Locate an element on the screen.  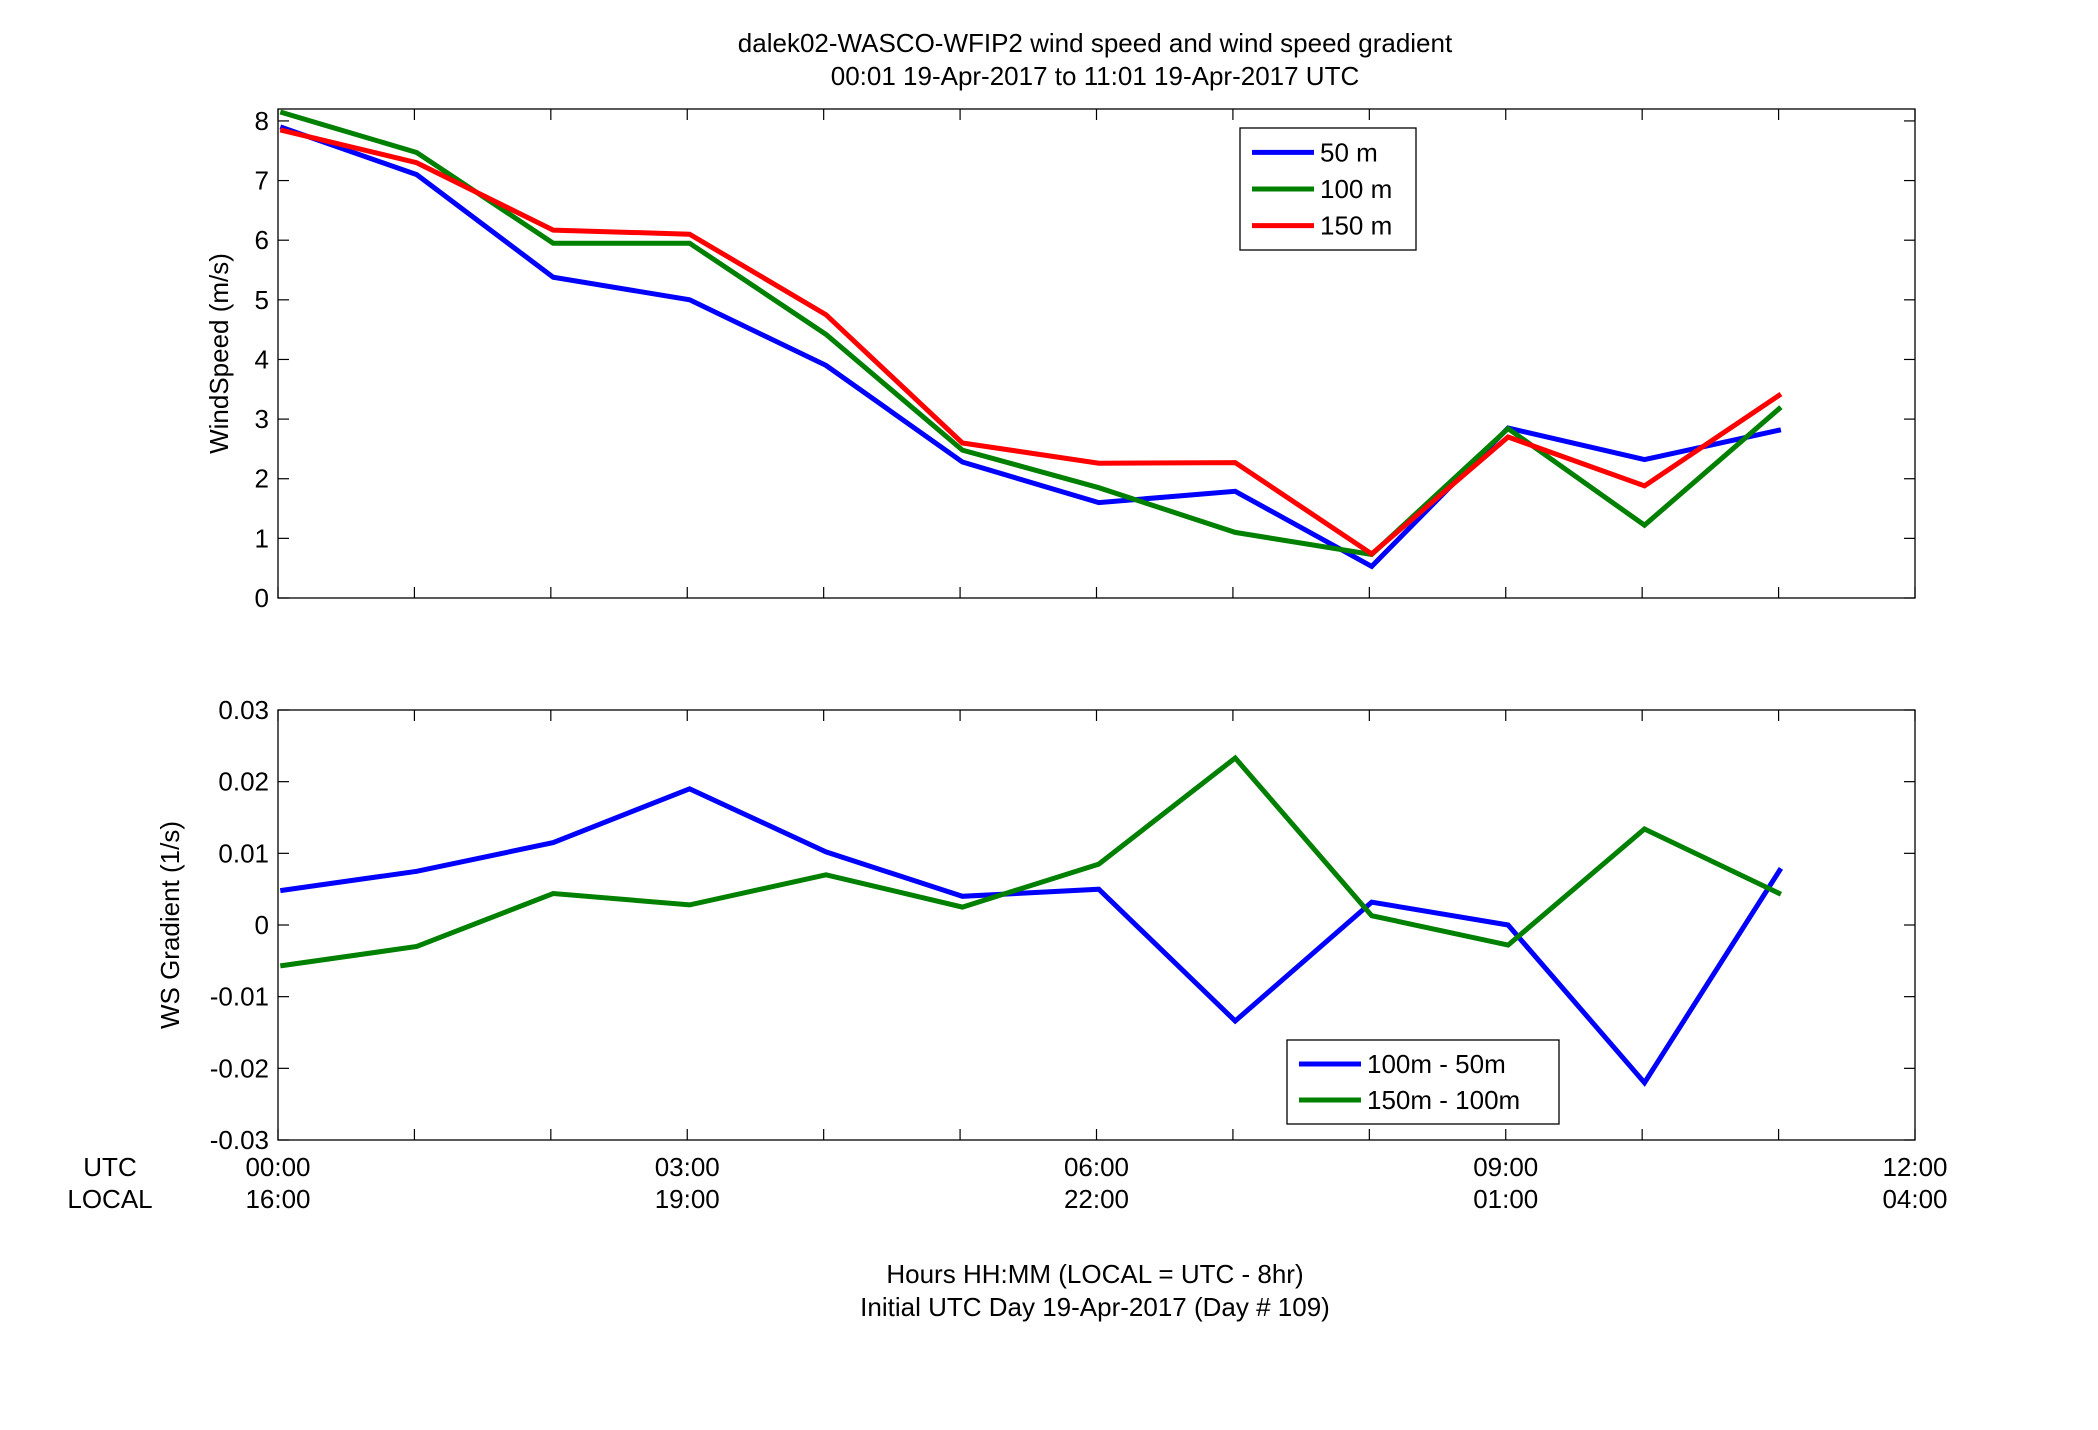
x-tick-label-utc: 09:00 is located at coordinates (1505, 1167).